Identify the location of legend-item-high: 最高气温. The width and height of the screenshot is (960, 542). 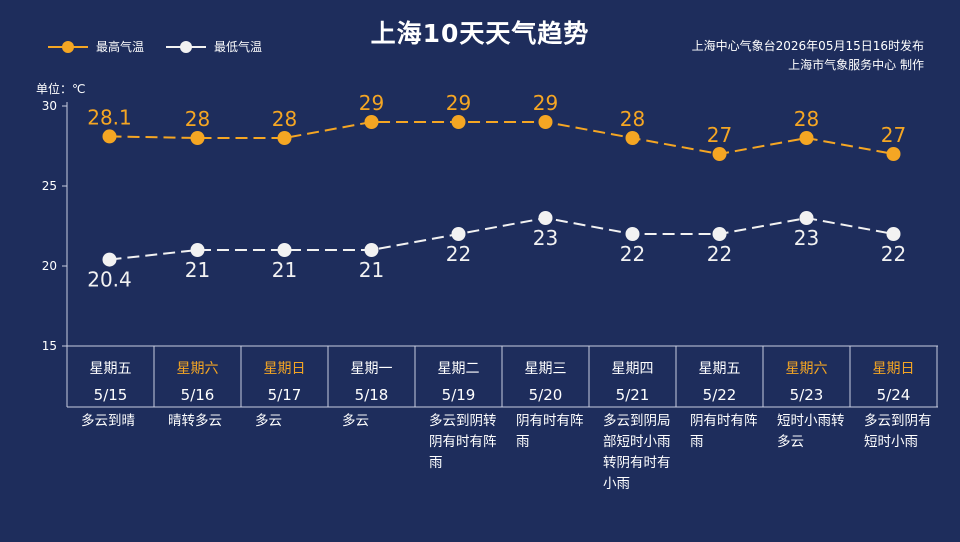
(96, 46).